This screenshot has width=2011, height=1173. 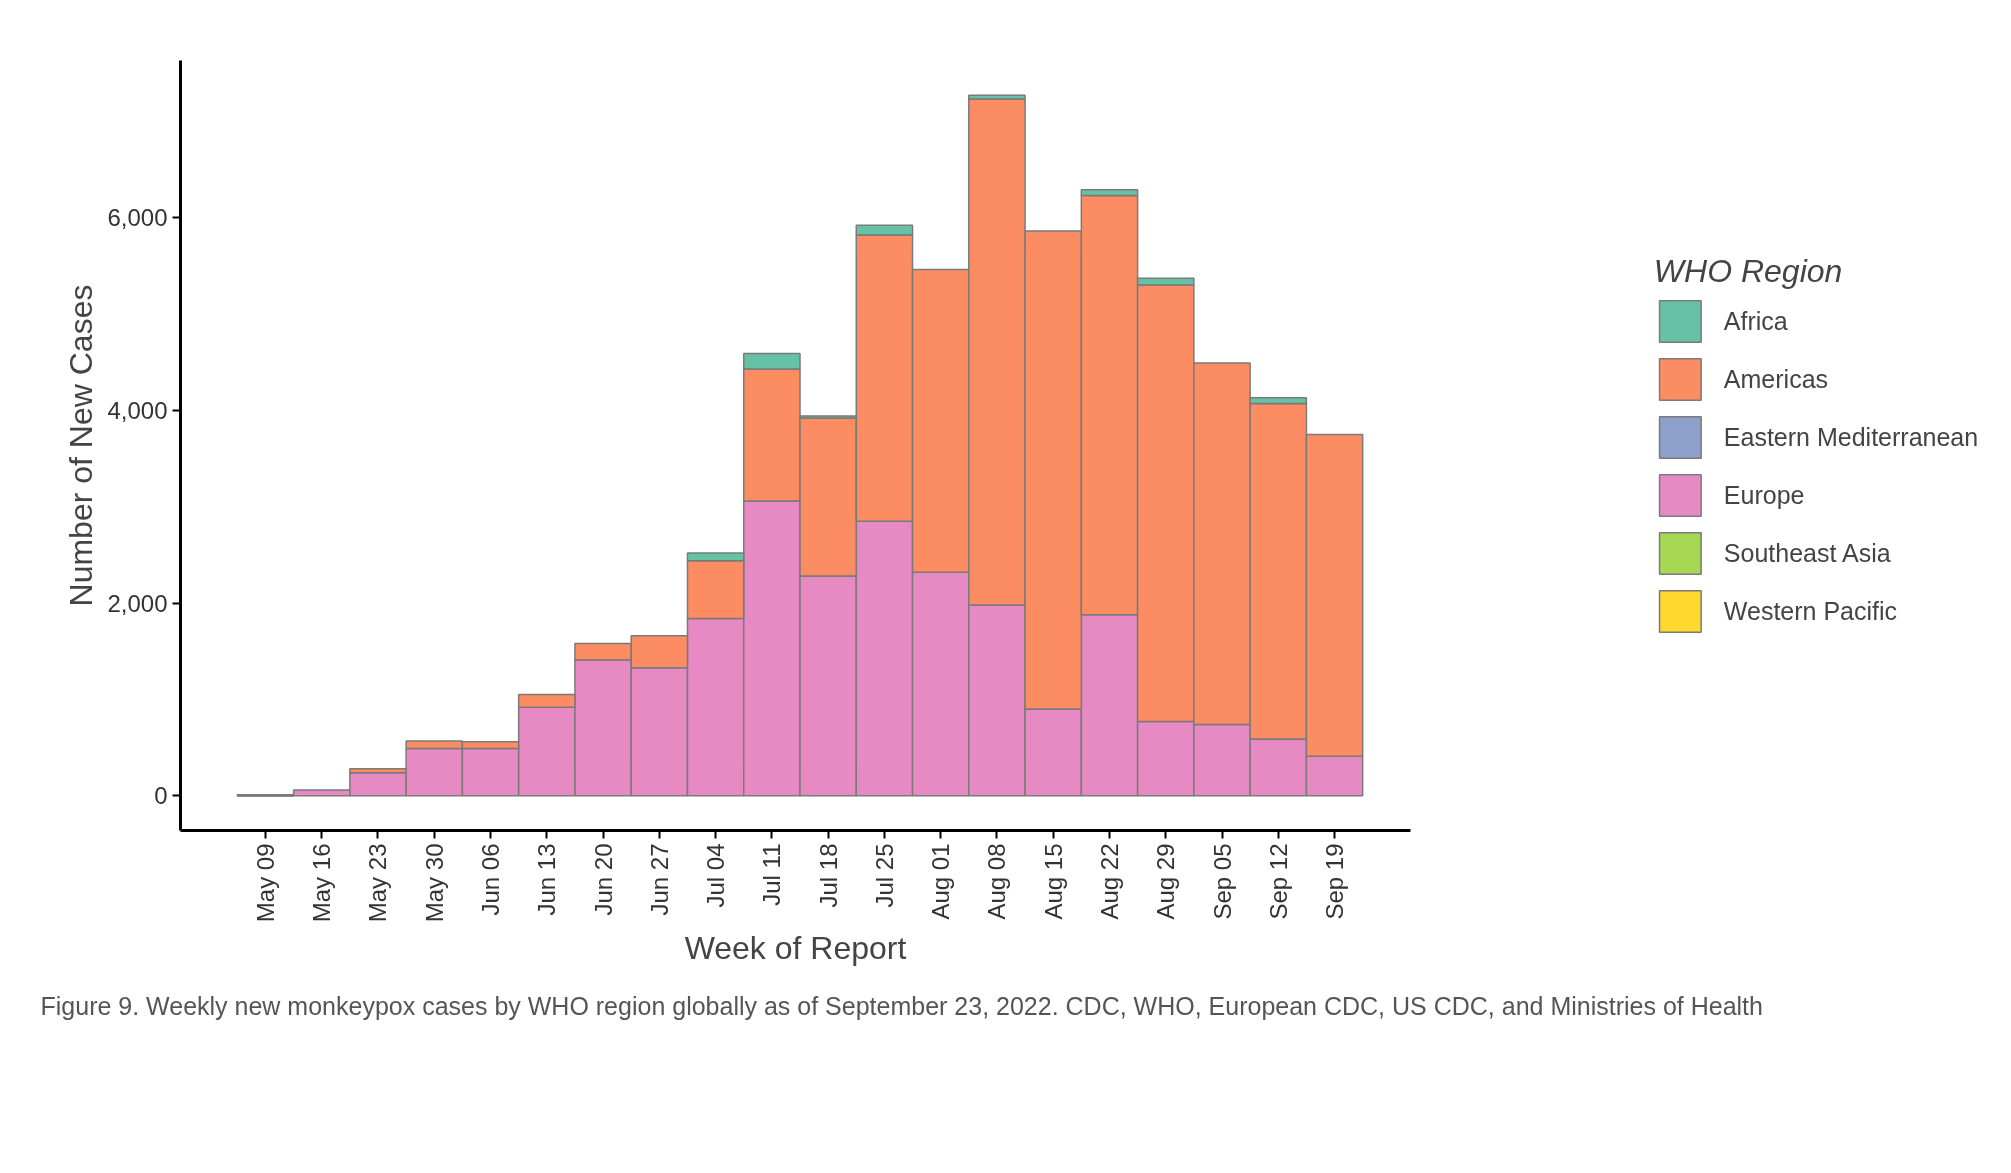 I want to click on x-tick-label: Jul 11, so click(x=772, y=874).